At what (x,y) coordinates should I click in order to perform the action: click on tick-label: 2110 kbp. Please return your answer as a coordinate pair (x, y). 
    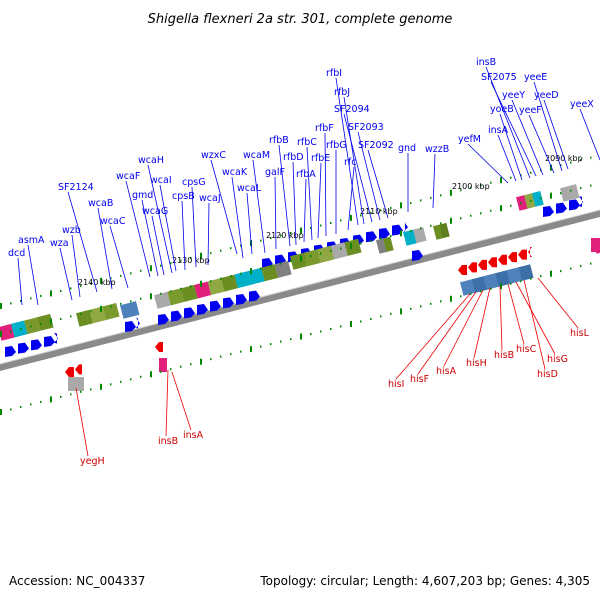
    Looking at the image, I should click on (379, 211).